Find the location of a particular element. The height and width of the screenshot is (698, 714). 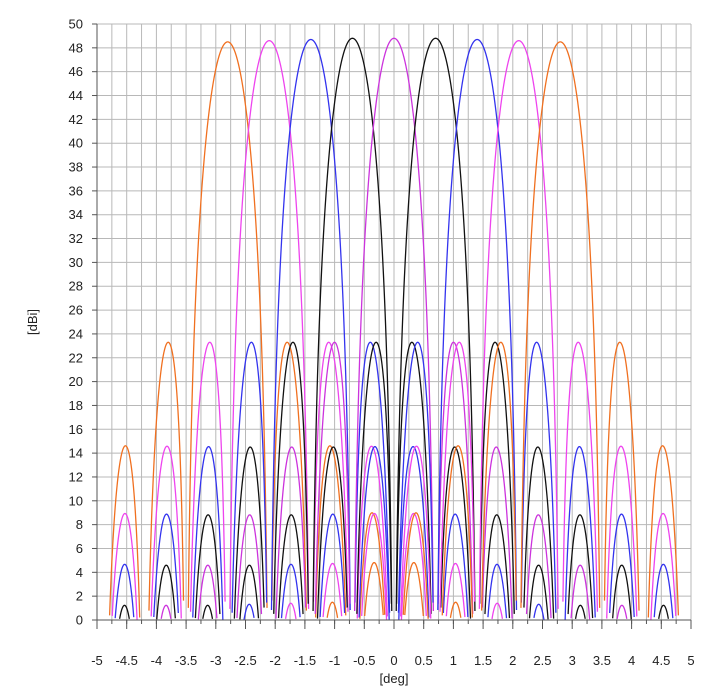

y-tick-label: 36 is located at coordinates (76, 190).